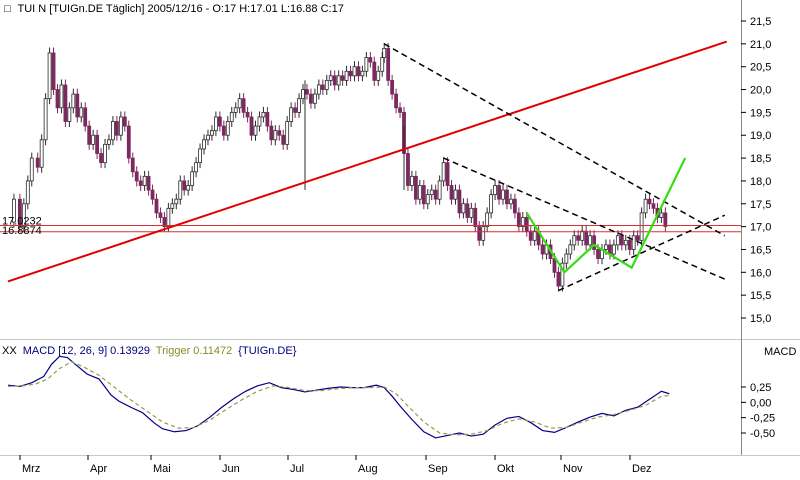 The image size is (800, 480). What do you see at coordinates (338, 397) in the screenshot?
I see `macd-series-line` at bounding box center [338, 397].